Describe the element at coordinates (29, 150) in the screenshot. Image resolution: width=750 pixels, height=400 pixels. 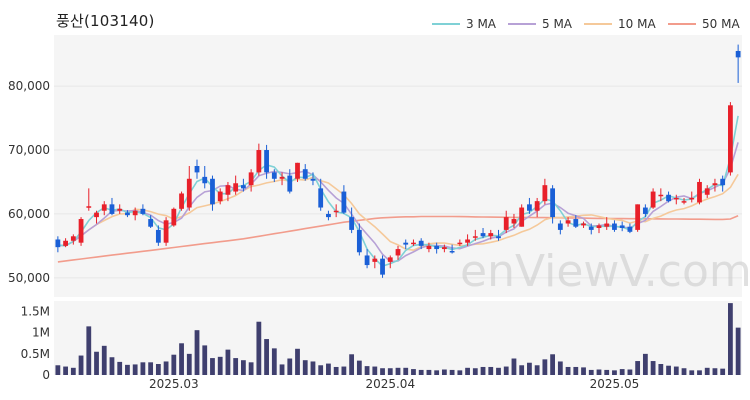
I see `price-tick-label: 70,000` at that location.